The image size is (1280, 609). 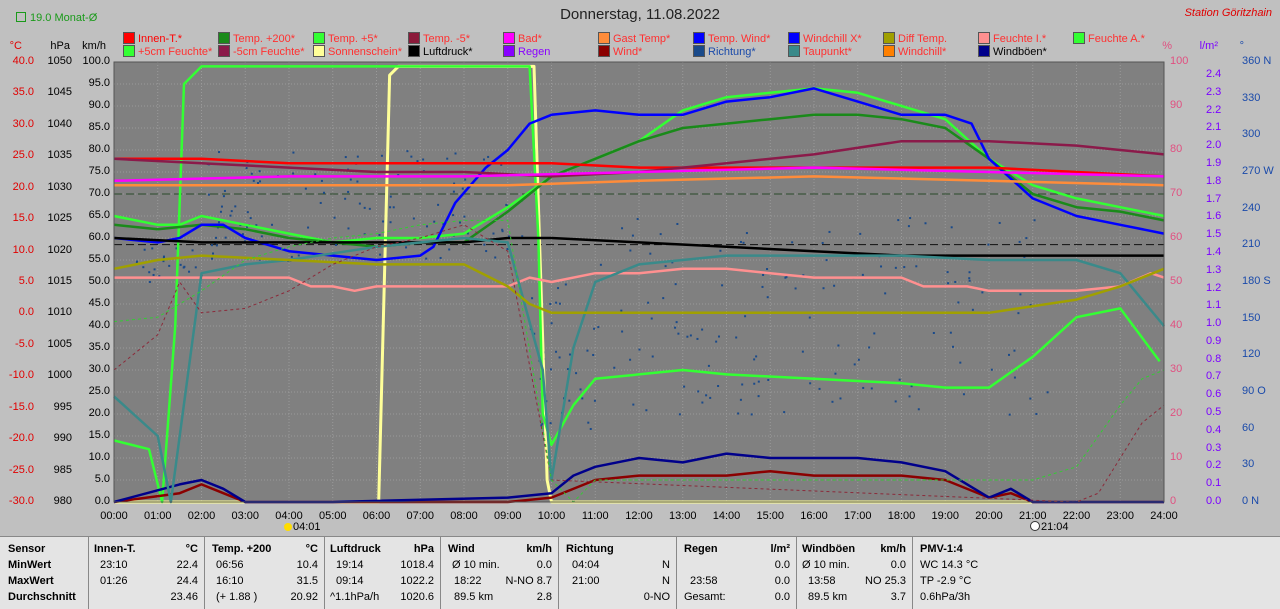 I want to click on legend-item: Feuchte A.*, so click(x=1109, y=38).